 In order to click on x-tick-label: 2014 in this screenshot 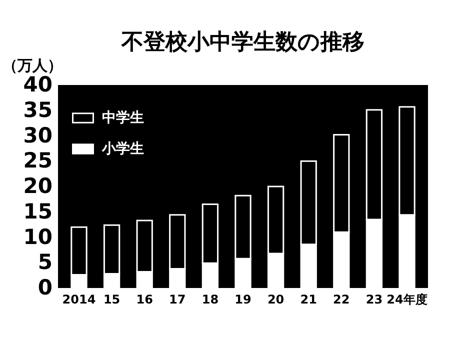, I will do `click(79, 299)`.